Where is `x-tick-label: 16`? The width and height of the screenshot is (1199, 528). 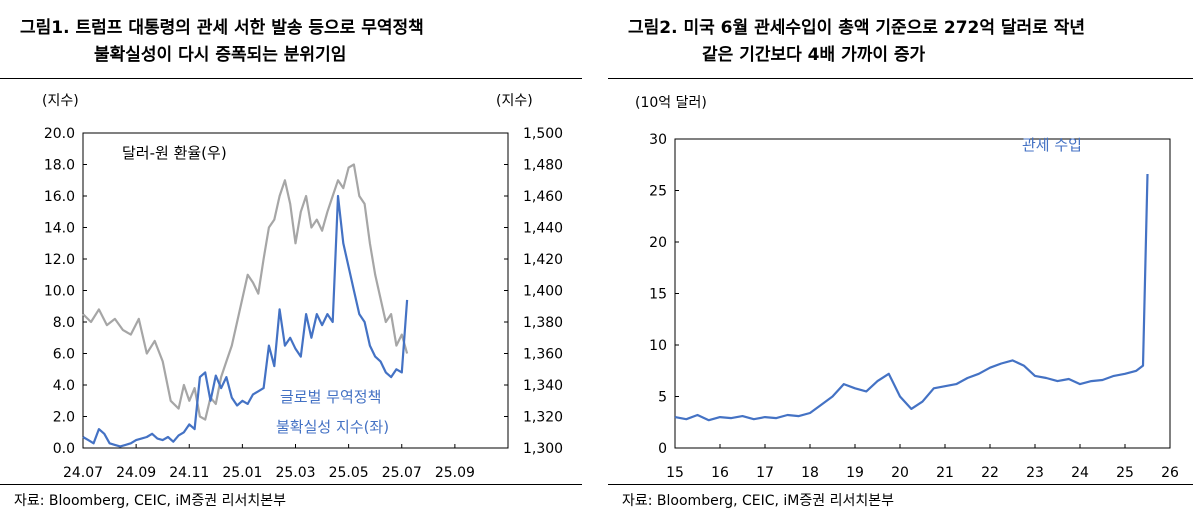 x-tick-label: 16 is located at coordinates (720, 473).